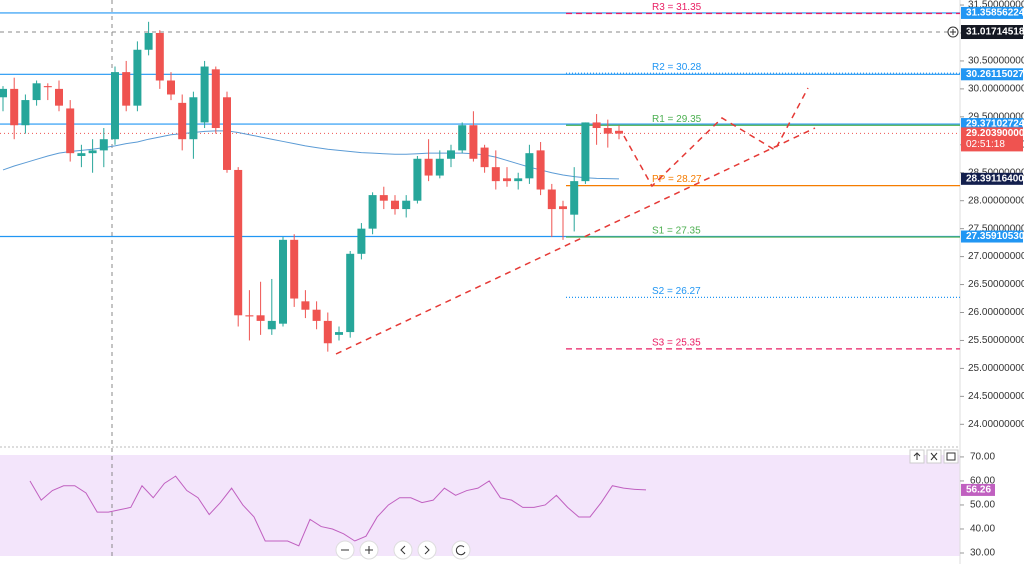  What do you see at coordinates (996, 368) in the screenshot?
I see `y-tick-label: 25.00000000` at bounding box center [996, 368].